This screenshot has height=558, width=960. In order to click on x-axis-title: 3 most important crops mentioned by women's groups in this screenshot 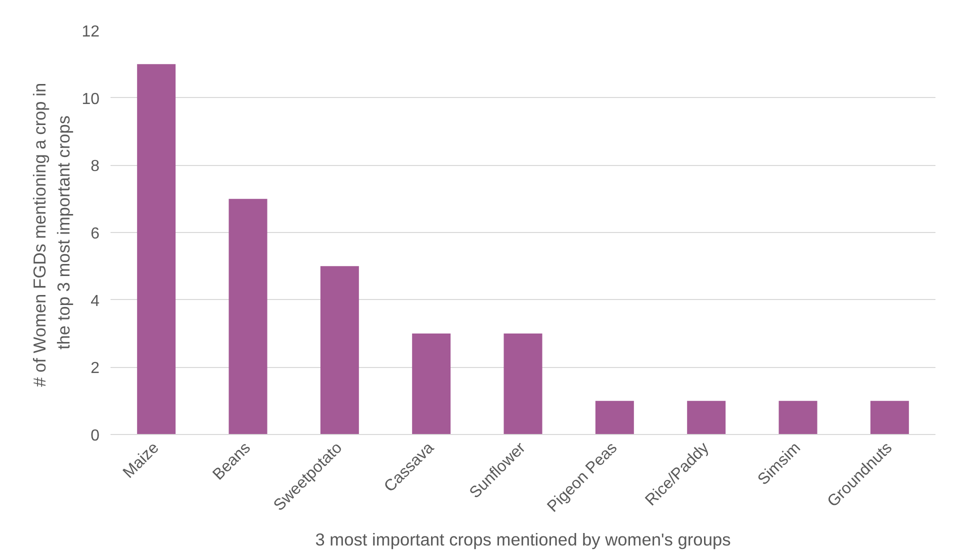, I will do `click(523, 540)`.